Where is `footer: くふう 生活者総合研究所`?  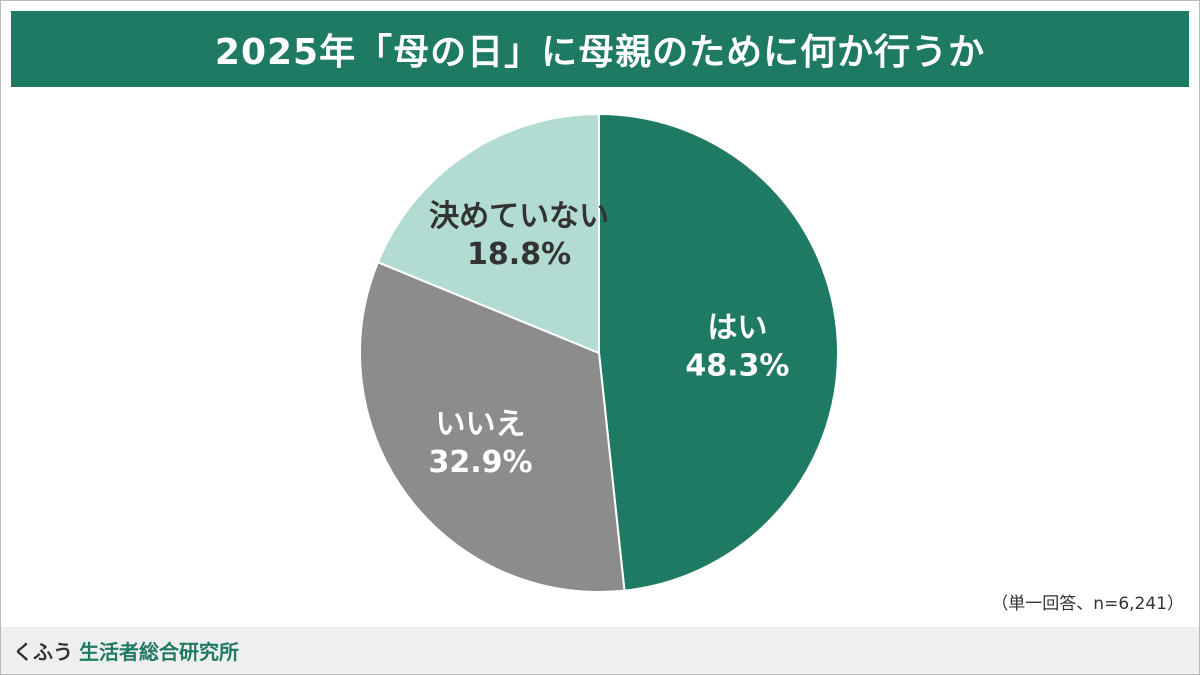 footer: くふう 生活者総合研究所 is located at coordinates (600, 650).